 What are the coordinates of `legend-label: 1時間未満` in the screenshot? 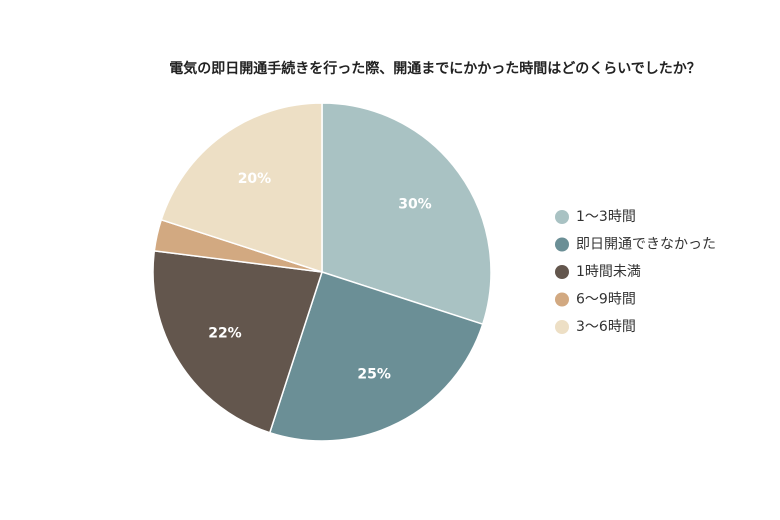 It's located at (608, 272).